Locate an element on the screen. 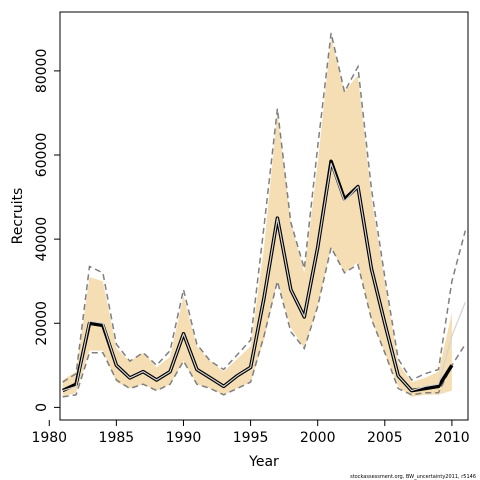 This screenshot has width=480, height=480. x-axis: 1980 1985 1990 1995 2000 2005 2010 is located at coordinates (250, 433).